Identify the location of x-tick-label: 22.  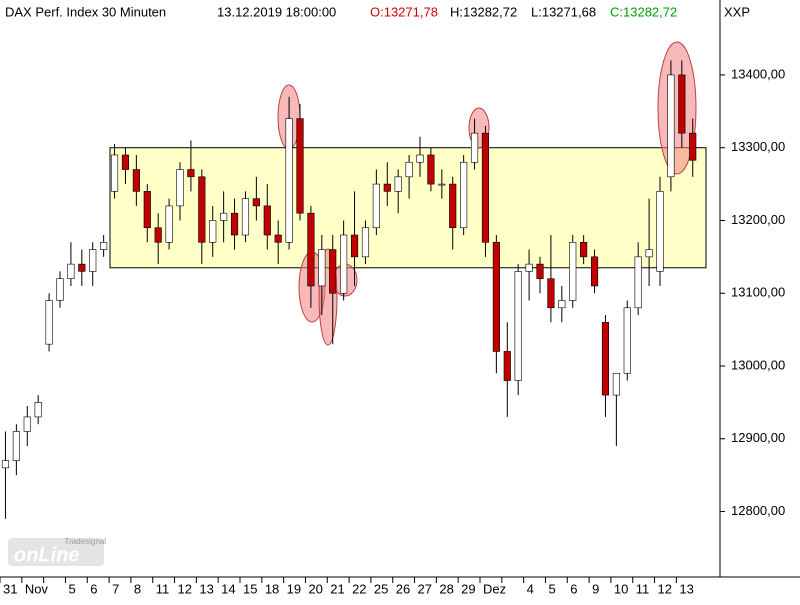
(359, 588).